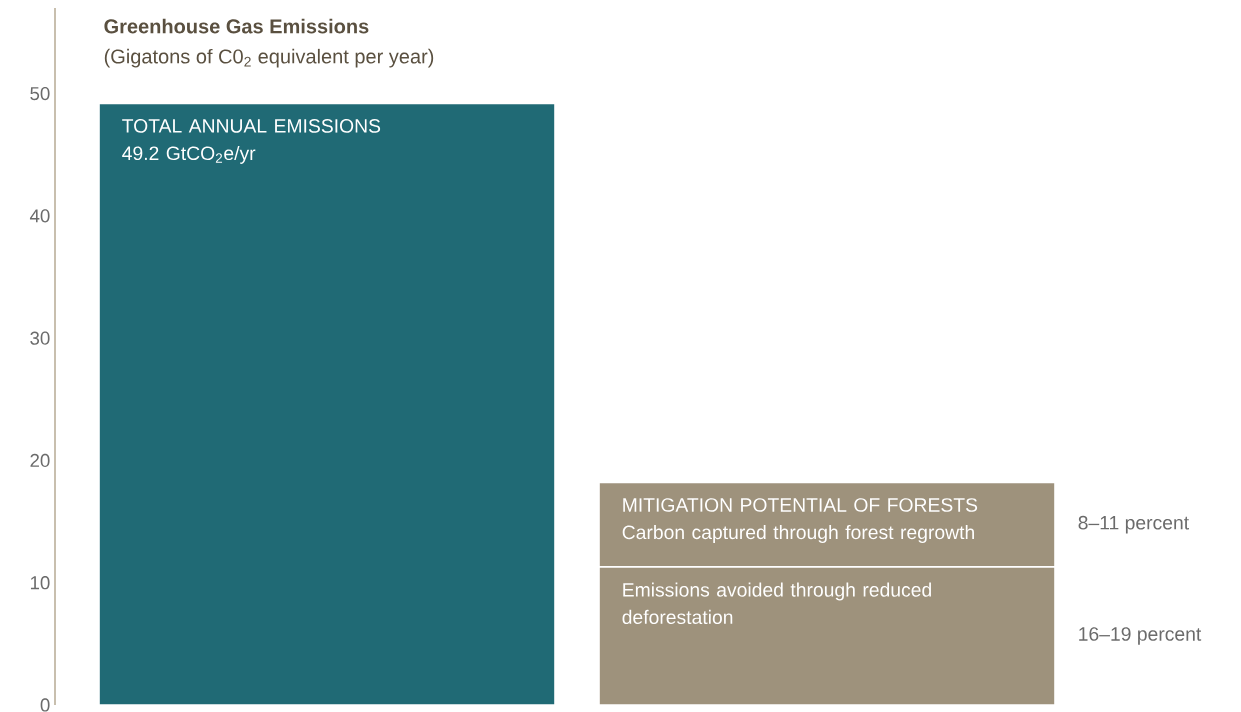 The width and height of the screenshot is (1241, 712). Describe the element at coordinates (40, 583) in the screenshot. I see `y-tick-label: 10` at that location.